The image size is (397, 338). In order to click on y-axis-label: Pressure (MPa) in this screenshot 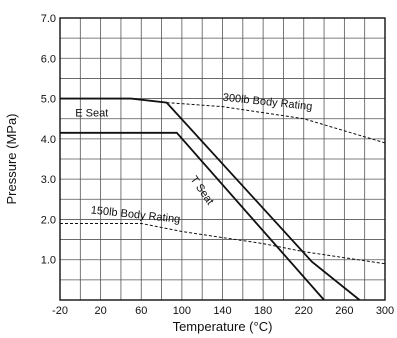, I will do `click(11, 158)`.